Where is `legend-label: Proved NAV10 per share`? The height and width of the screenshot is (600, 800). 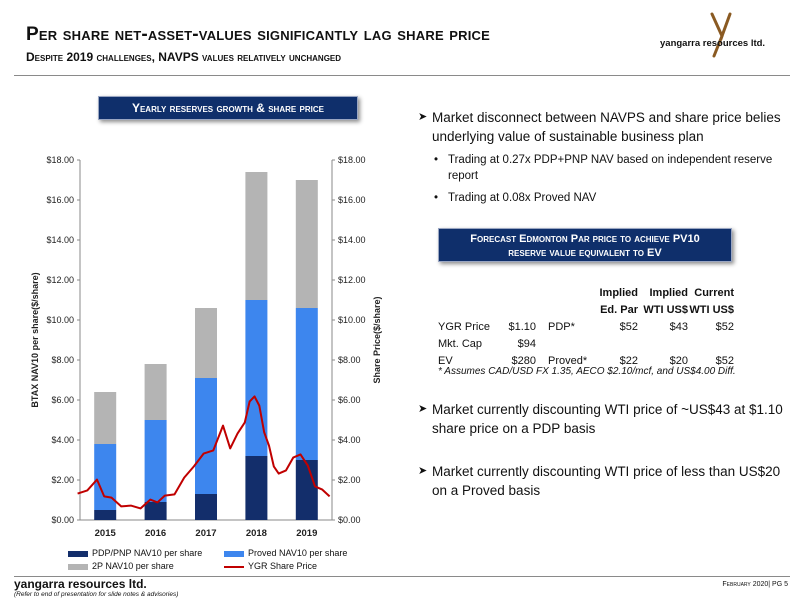
legend-label: Proved NAV10 per share is located at coordinates (298, 553).